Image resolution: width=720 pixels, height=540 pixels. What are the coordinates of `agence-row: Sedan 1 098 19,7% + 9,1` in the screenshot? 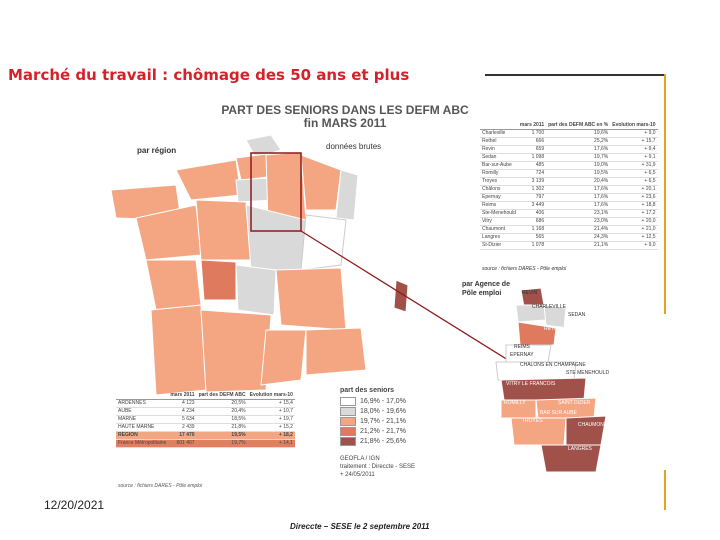 It's located at (569, 157).